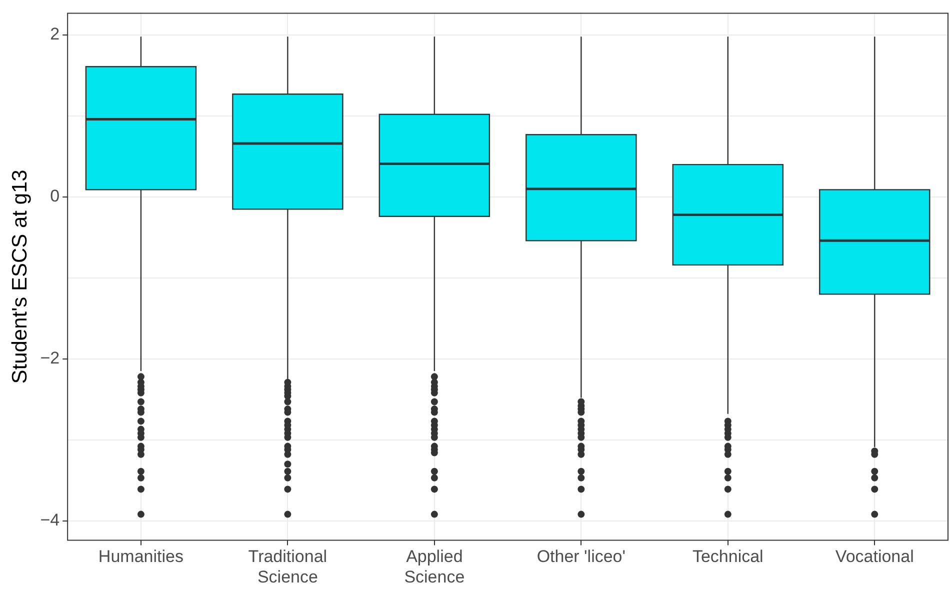  I want to click on y-axis-title: Student's ESCS at g13, so click(20, 277).